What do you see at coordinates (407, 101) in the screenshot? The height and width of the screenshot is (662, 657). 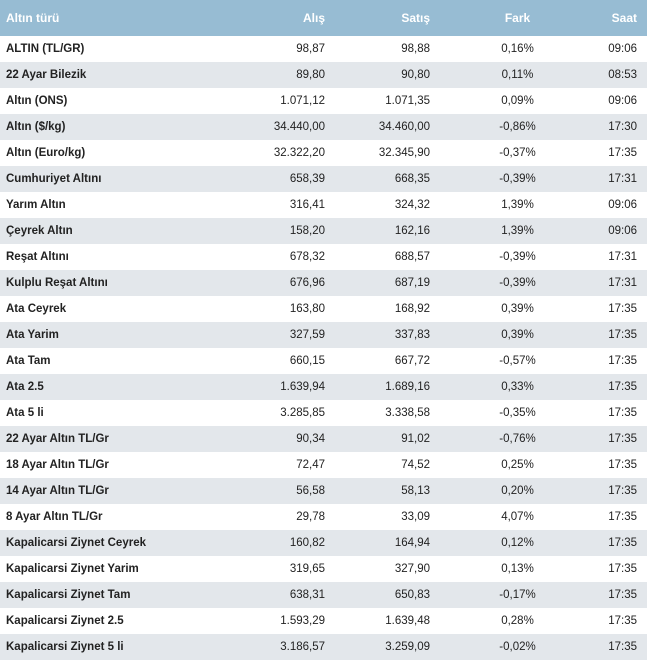 I see `sell-price: 1.071,35` at bounding box center [407, 101].